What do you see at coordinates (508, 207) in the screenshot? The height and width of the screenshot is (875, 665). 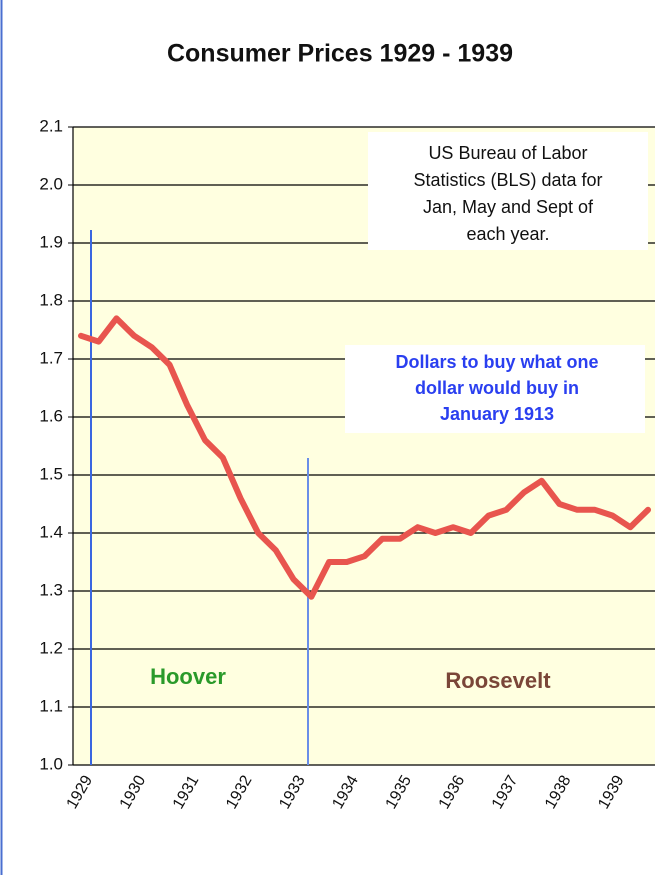 I see `source-note: Jan, May and Sept of` at bounding box center [508, 207].